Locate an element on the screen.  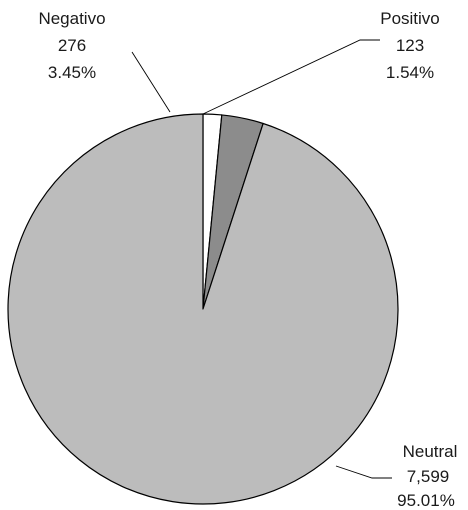
leader-line-neutral is located at coordinates (363, 472).